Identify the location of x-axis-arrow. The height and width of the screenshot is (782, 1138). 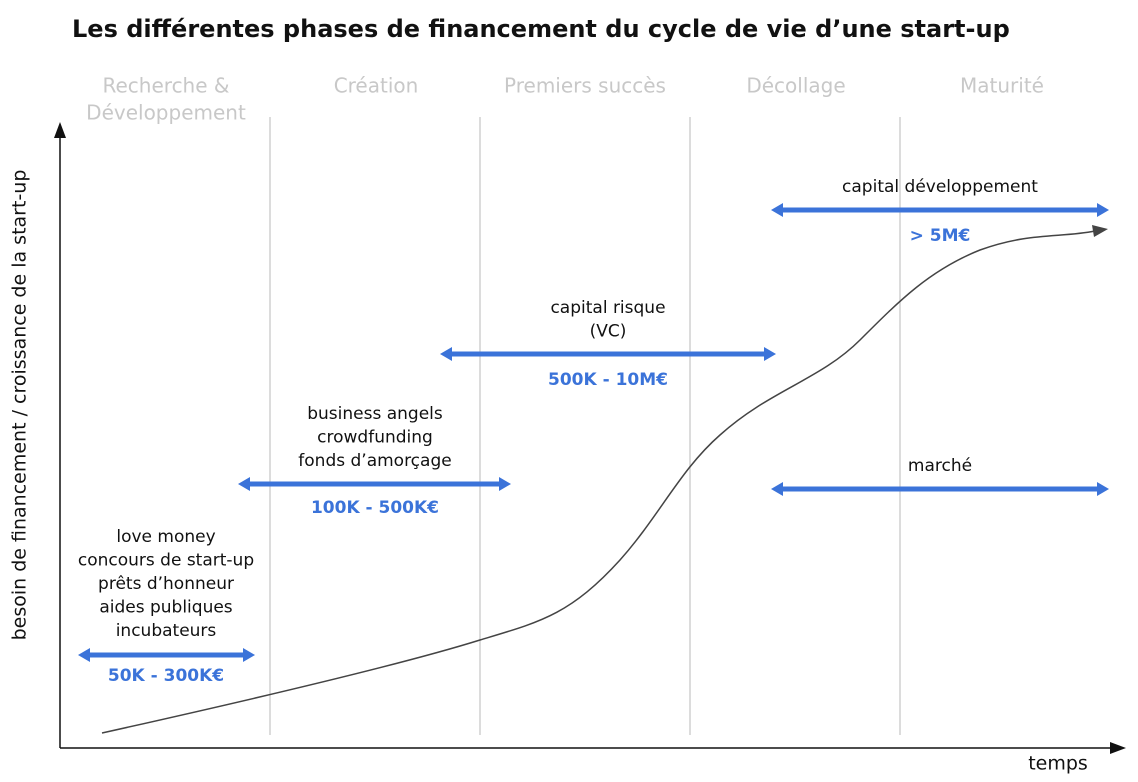
(1118, 748).